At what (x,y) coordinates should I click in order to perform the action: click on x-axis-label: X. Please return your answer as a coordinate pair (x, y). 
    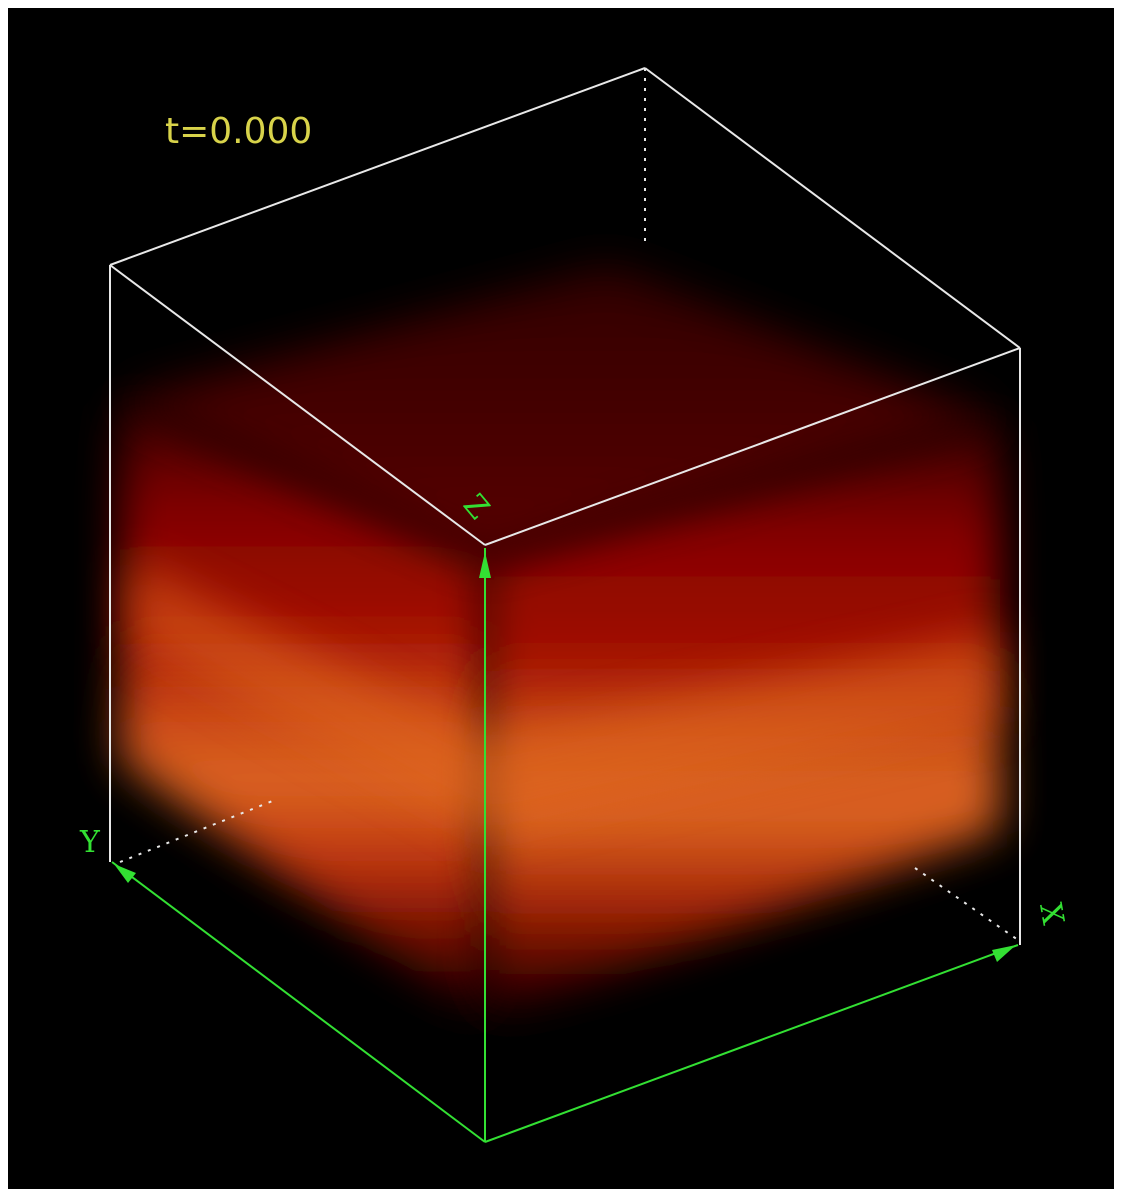
    Looking at the image, I should click on (1051, 914).